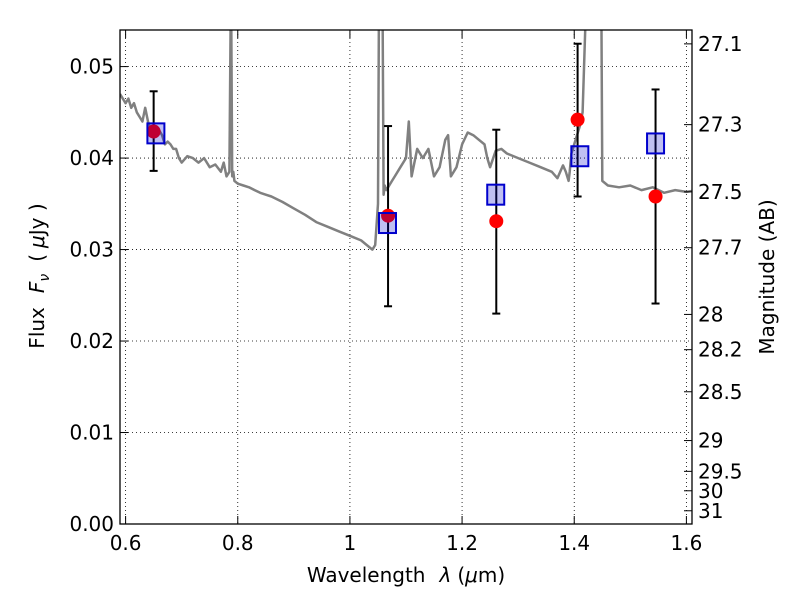  Describe the element at coordinates (720, 192) in the screenshot. I see `y2-tick-label: 27.5` at that location.